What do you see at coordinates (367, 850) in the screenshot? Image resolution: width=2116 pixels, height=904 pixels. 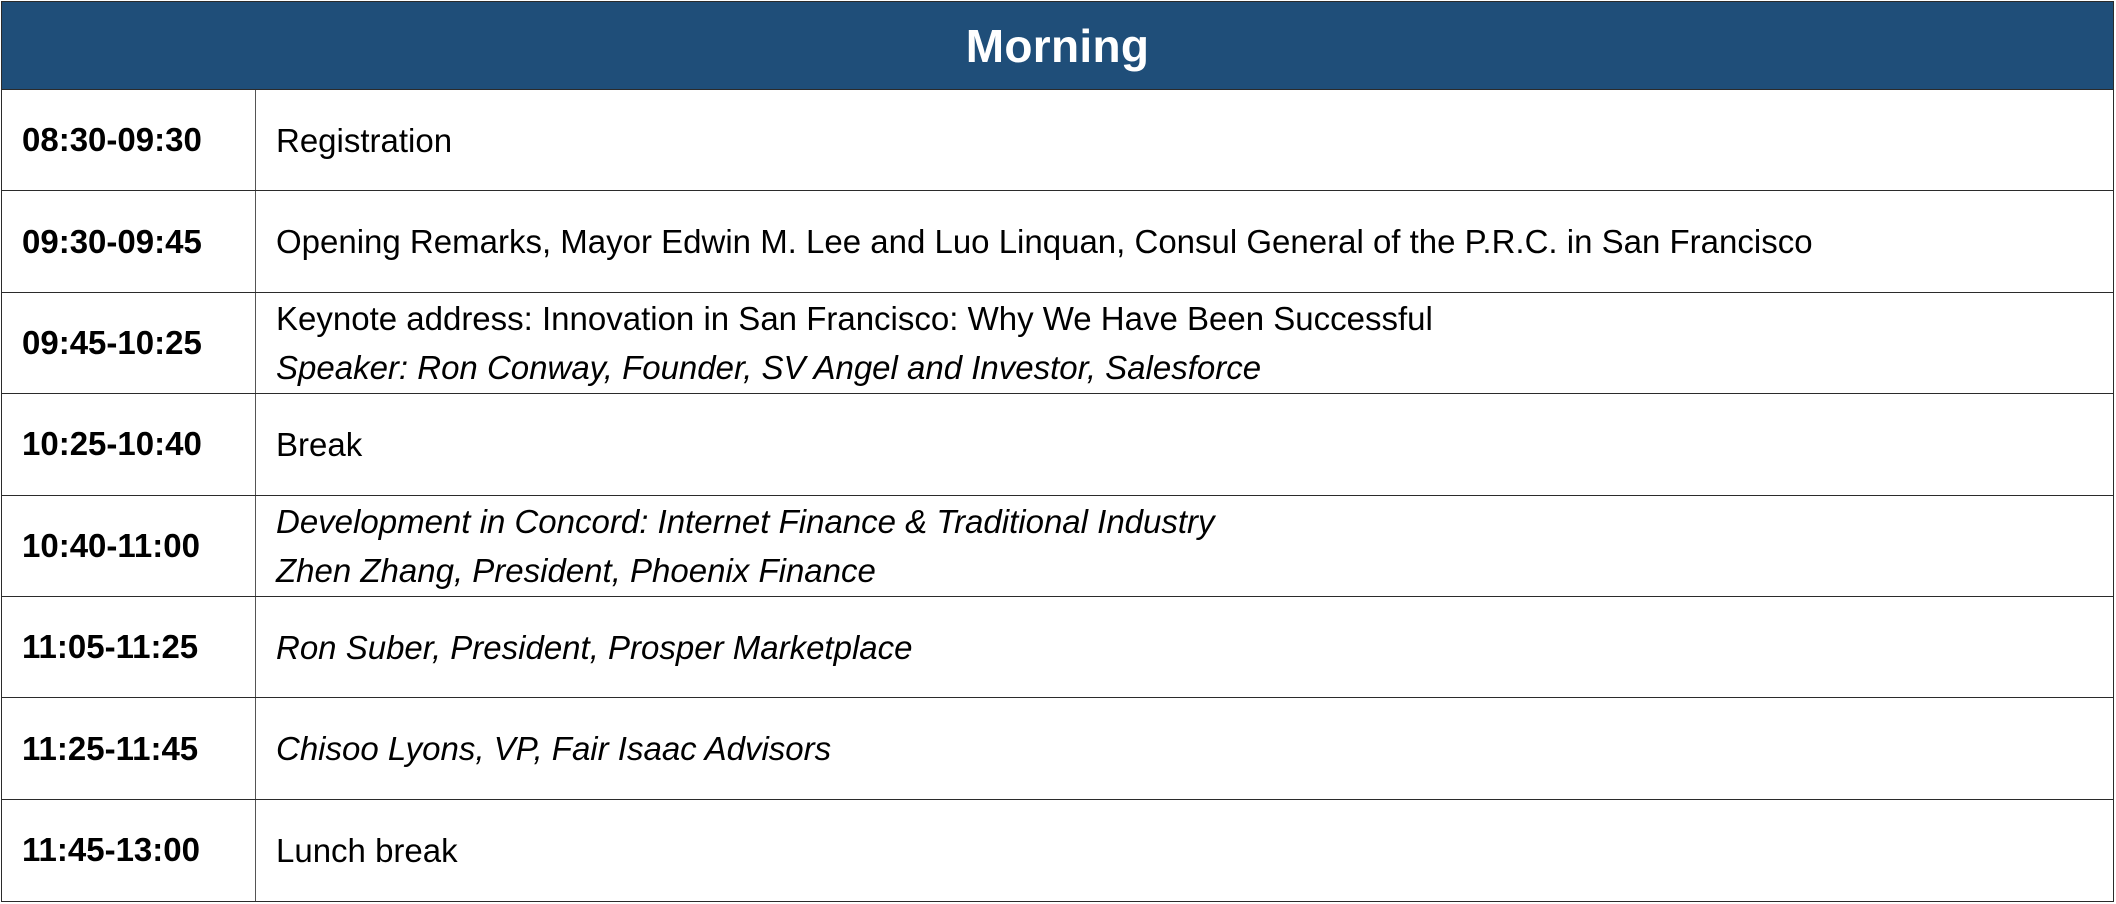 I see `description-line: Lunch break` at bounding box center [367, 850].